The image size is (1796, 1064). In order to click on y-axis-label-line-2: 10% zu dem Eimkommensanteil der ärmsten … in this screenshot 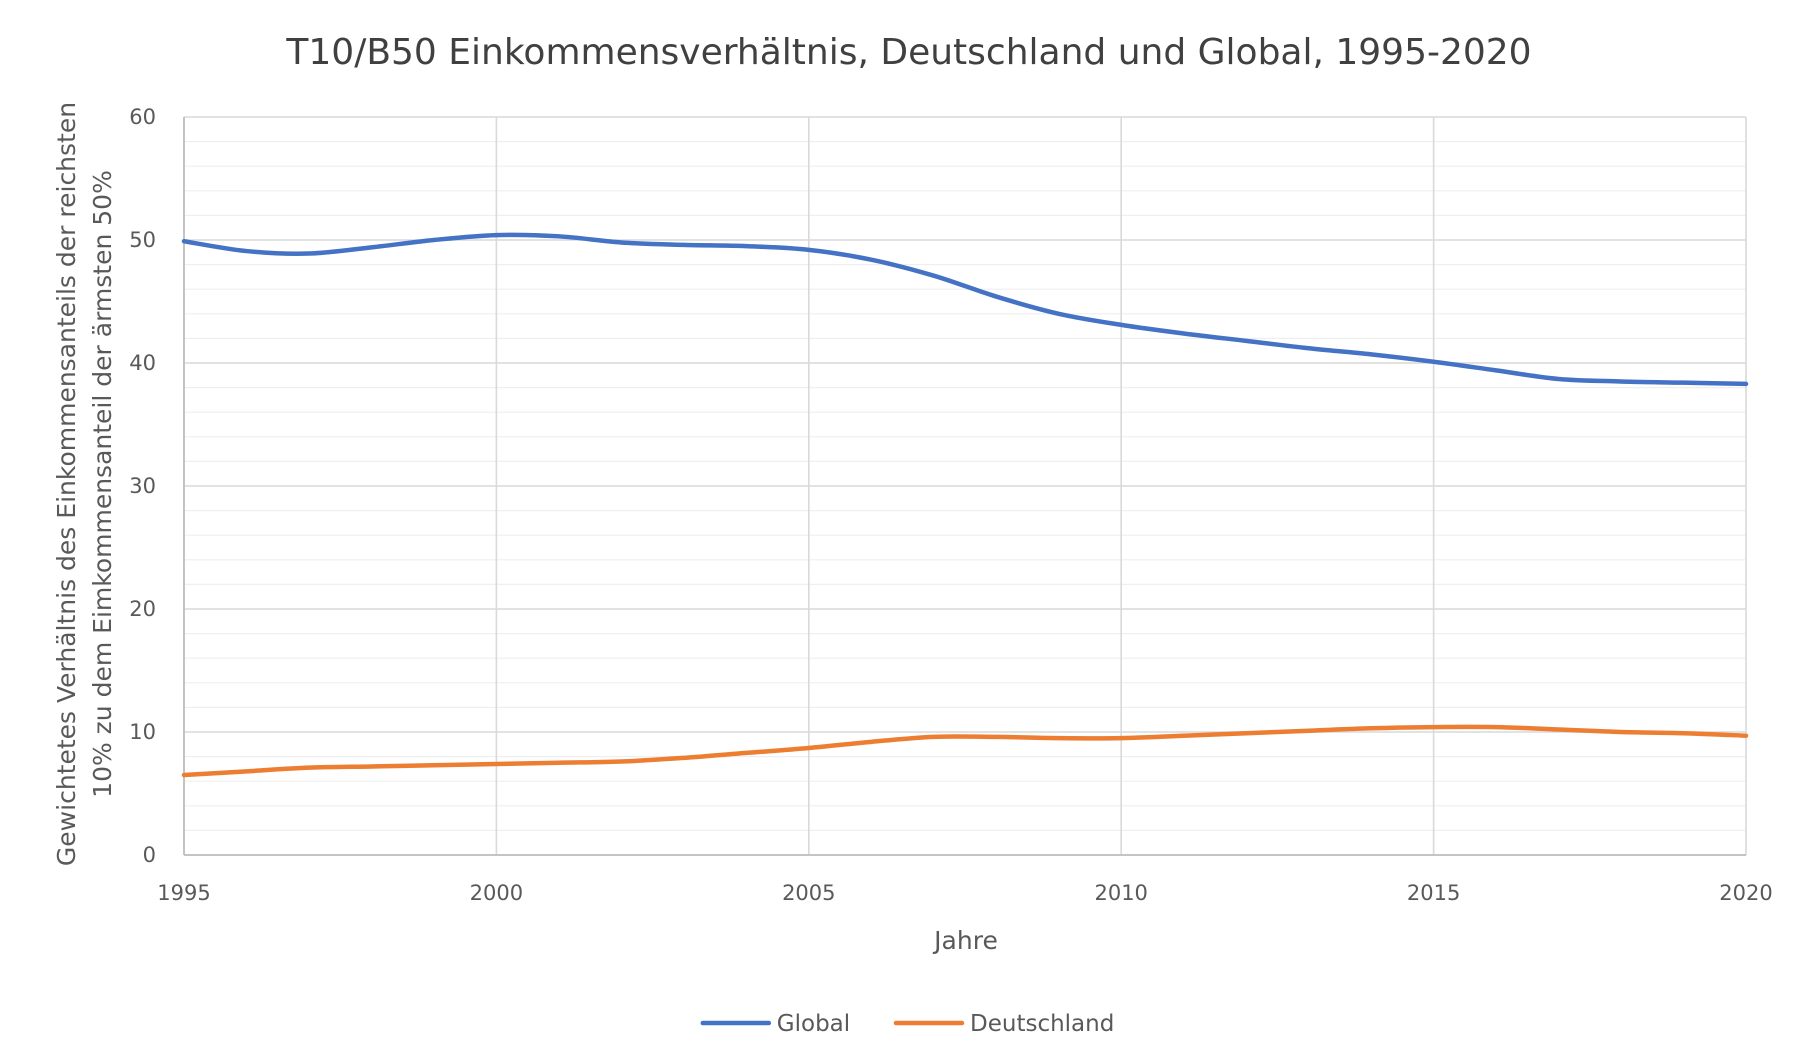, I will do `click(102, 484)`.